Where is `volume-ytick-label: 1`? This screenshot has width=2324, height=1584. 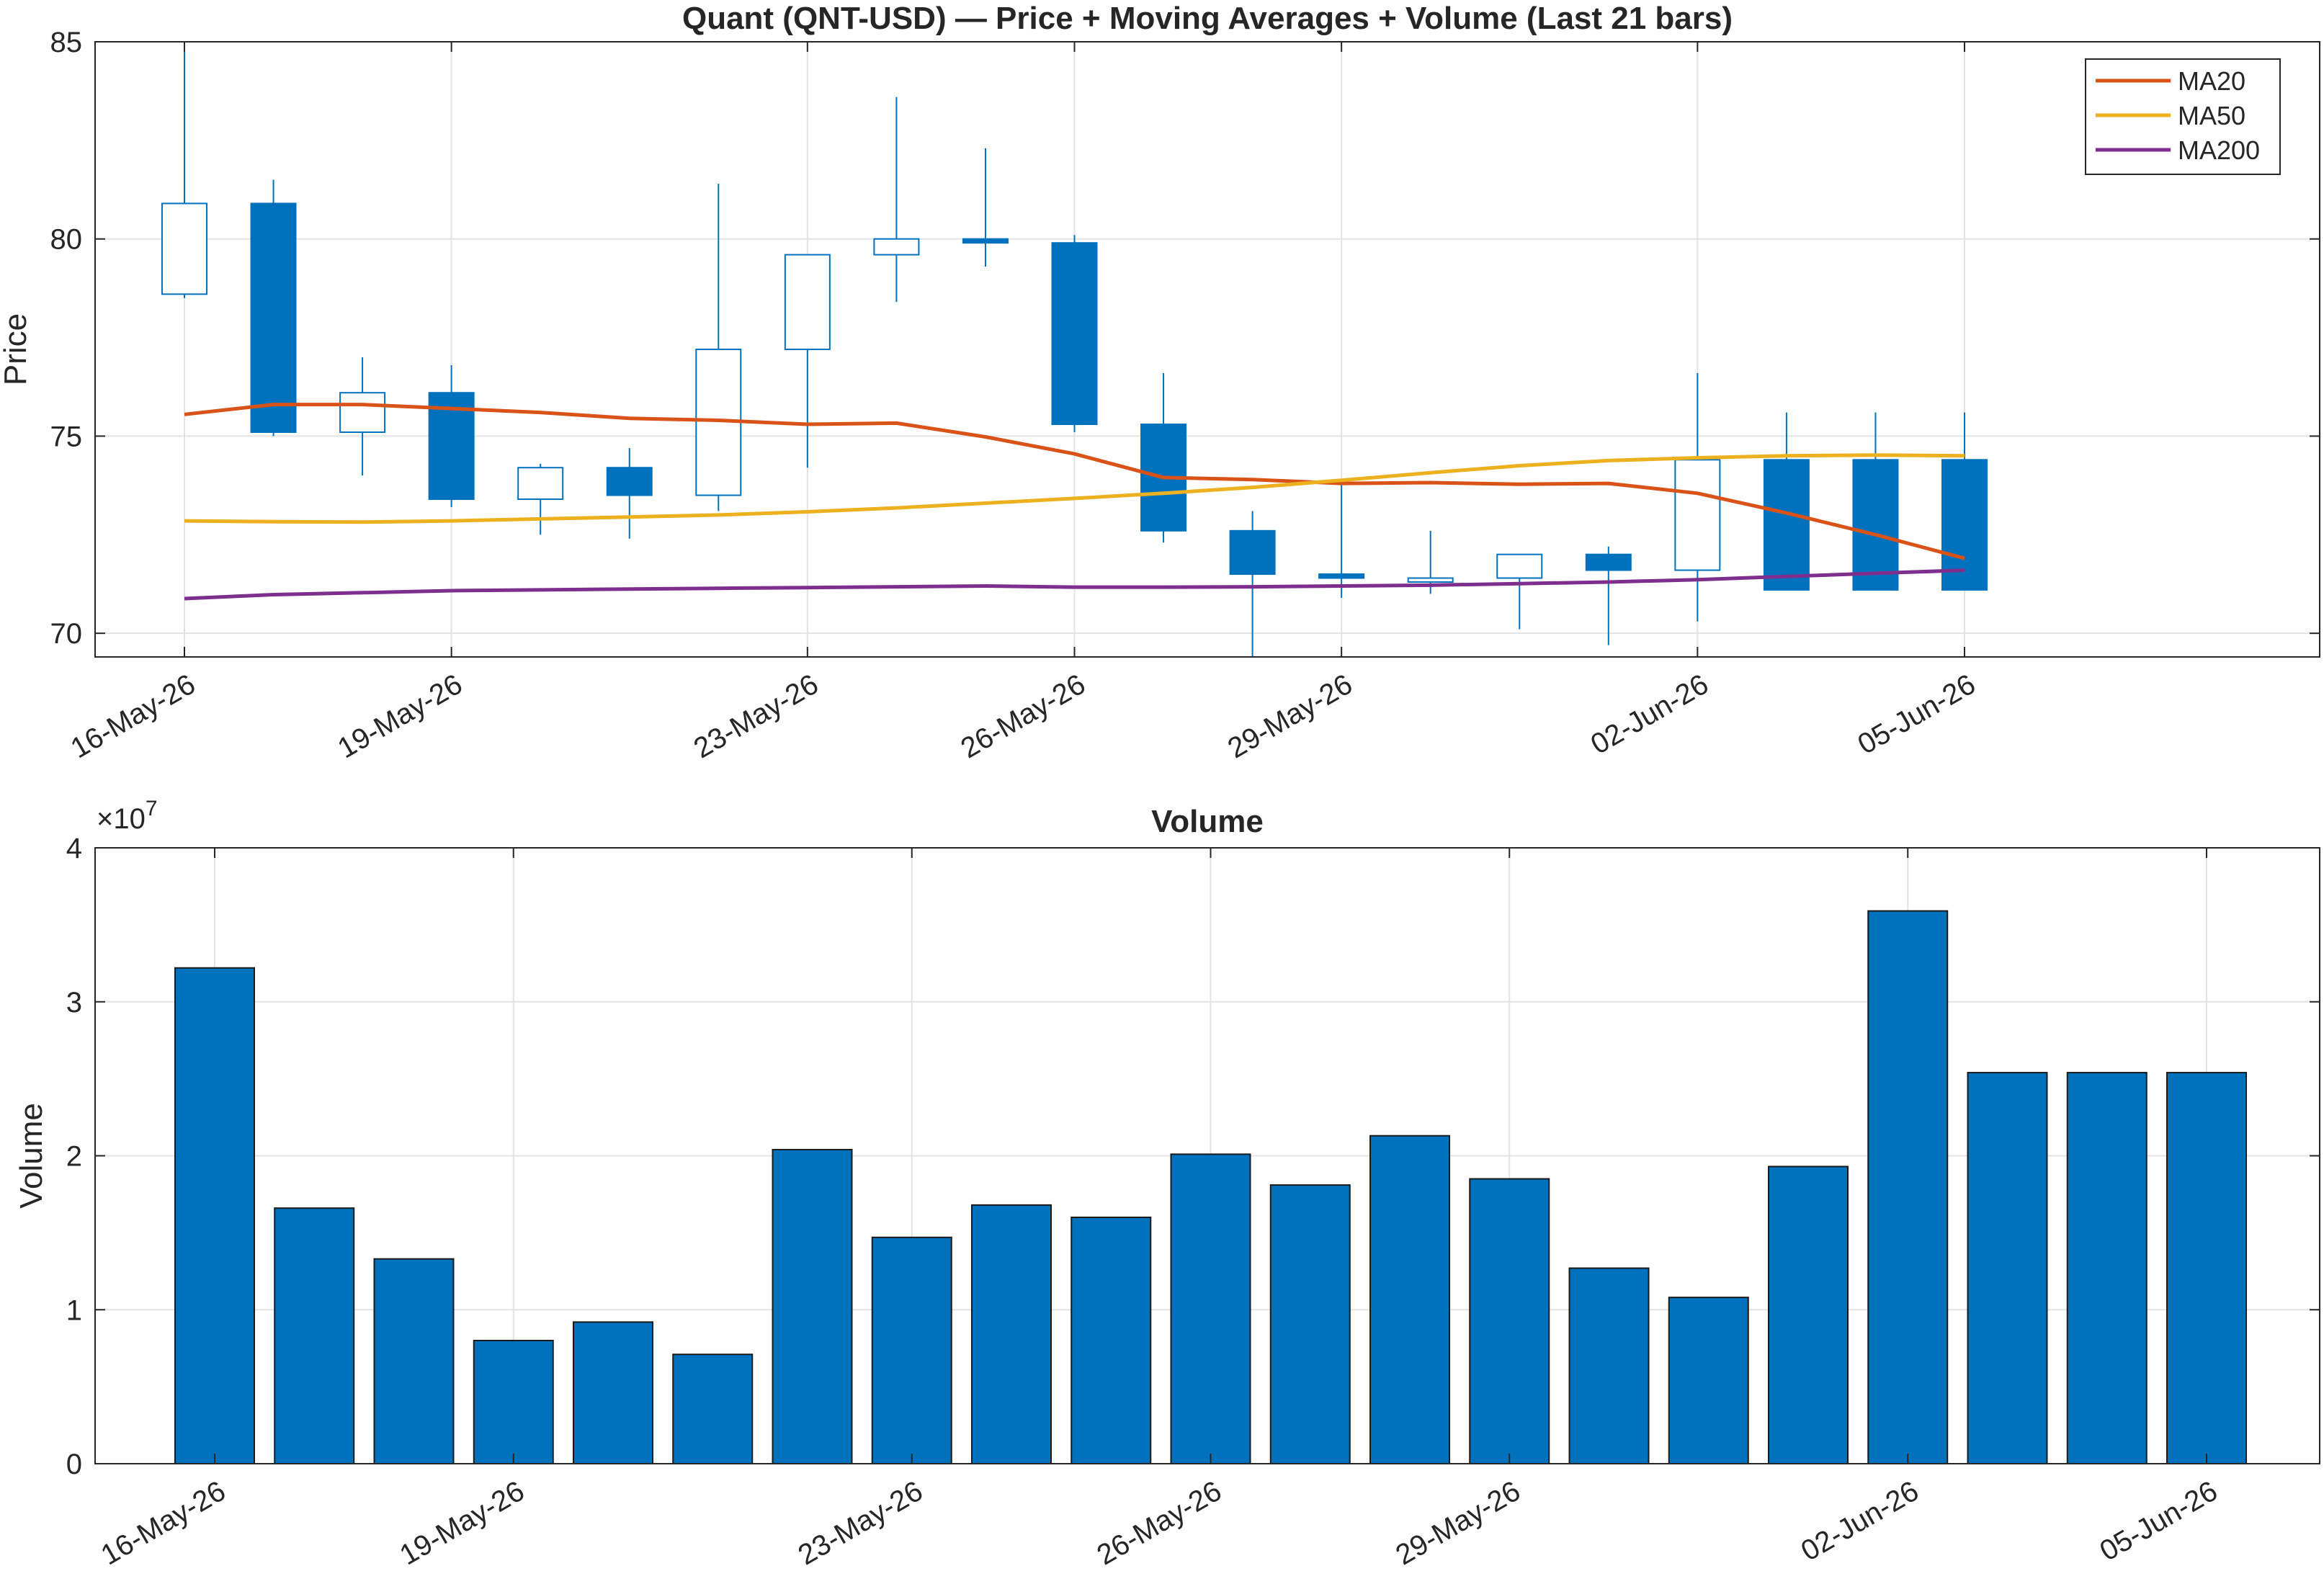 volume-ytick-label: 1 is located at coordinates (74, 1310).